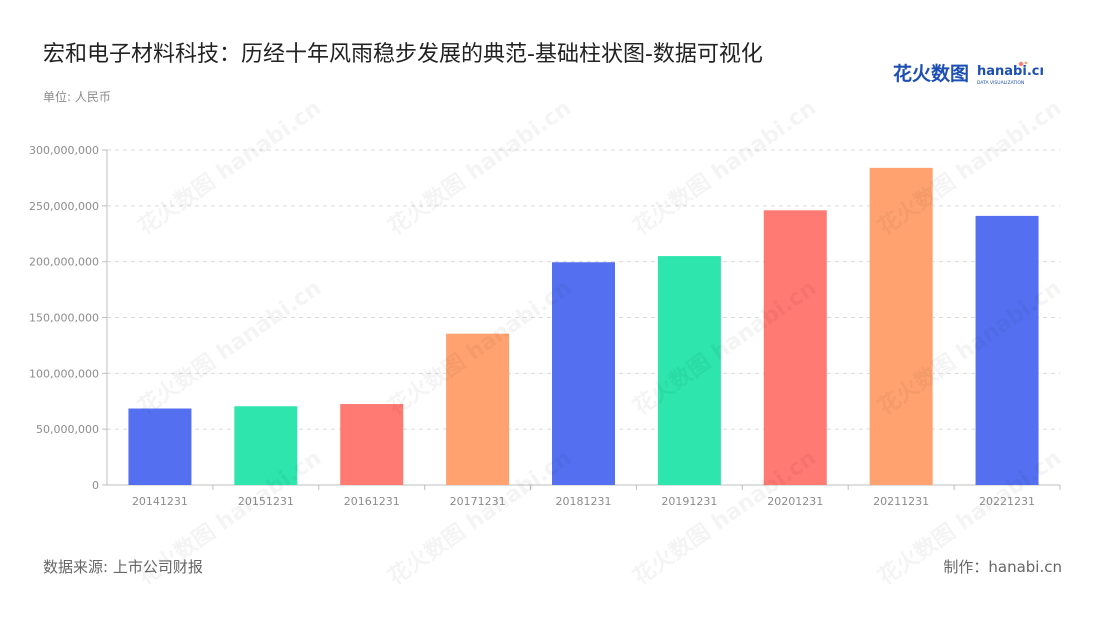  I want to click on x-tick-label: 20171231, so click(478, 501).